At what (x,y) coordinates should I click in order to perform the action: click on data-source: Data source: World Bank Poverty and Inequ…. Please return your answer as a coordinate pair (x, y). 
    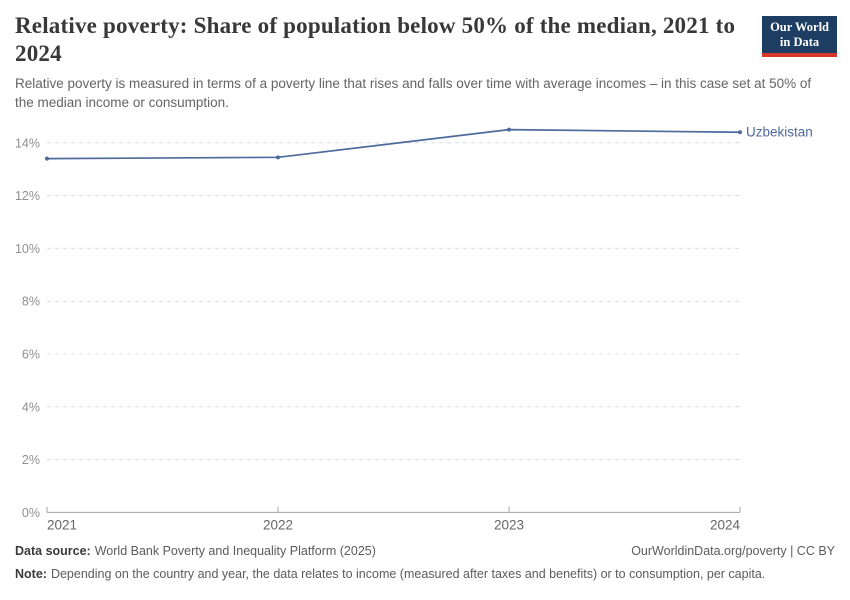
    Looking at the image, I should click on (195, 551).